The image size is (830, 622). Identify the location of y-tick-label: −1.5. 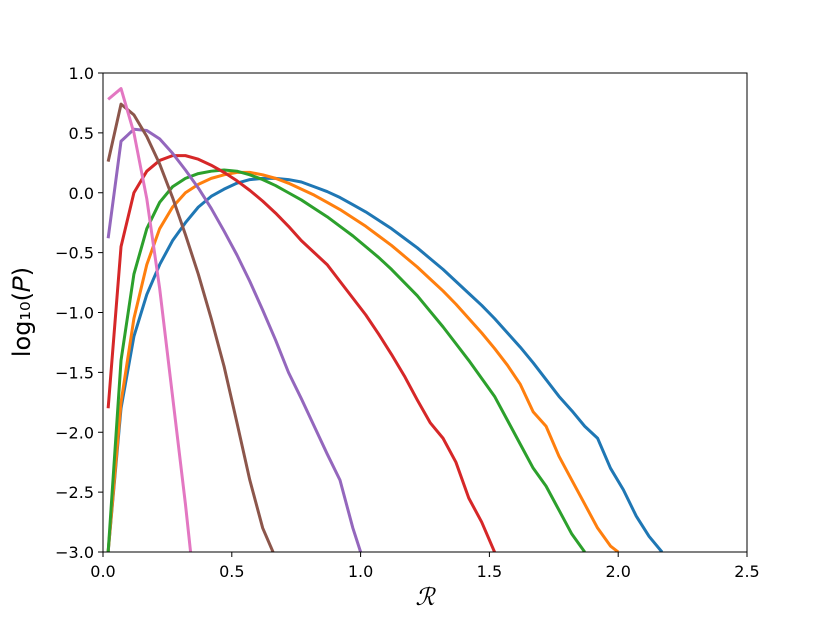
(74, 372).